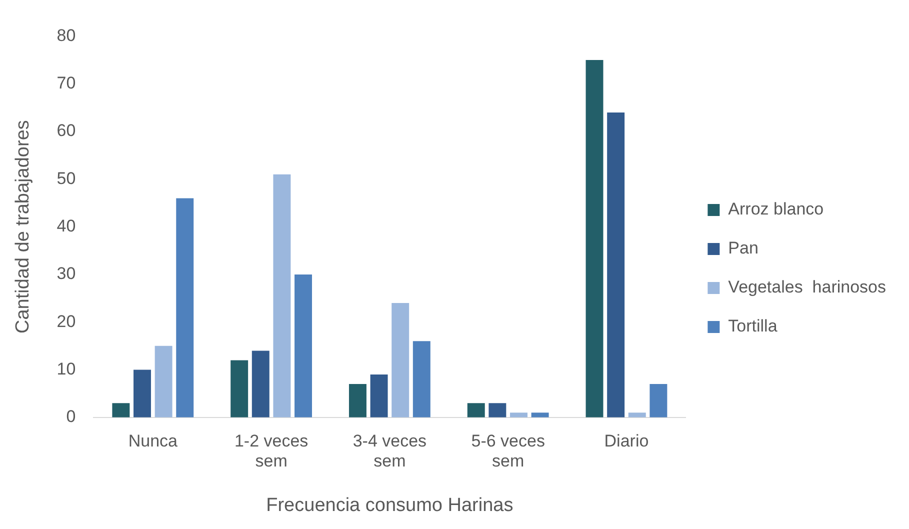 The image size is (909, 529). What do you see at coordinates (626, 440) in the screenshot?
I see `x-tick-label: Diario` at bounding box center [626, 440].